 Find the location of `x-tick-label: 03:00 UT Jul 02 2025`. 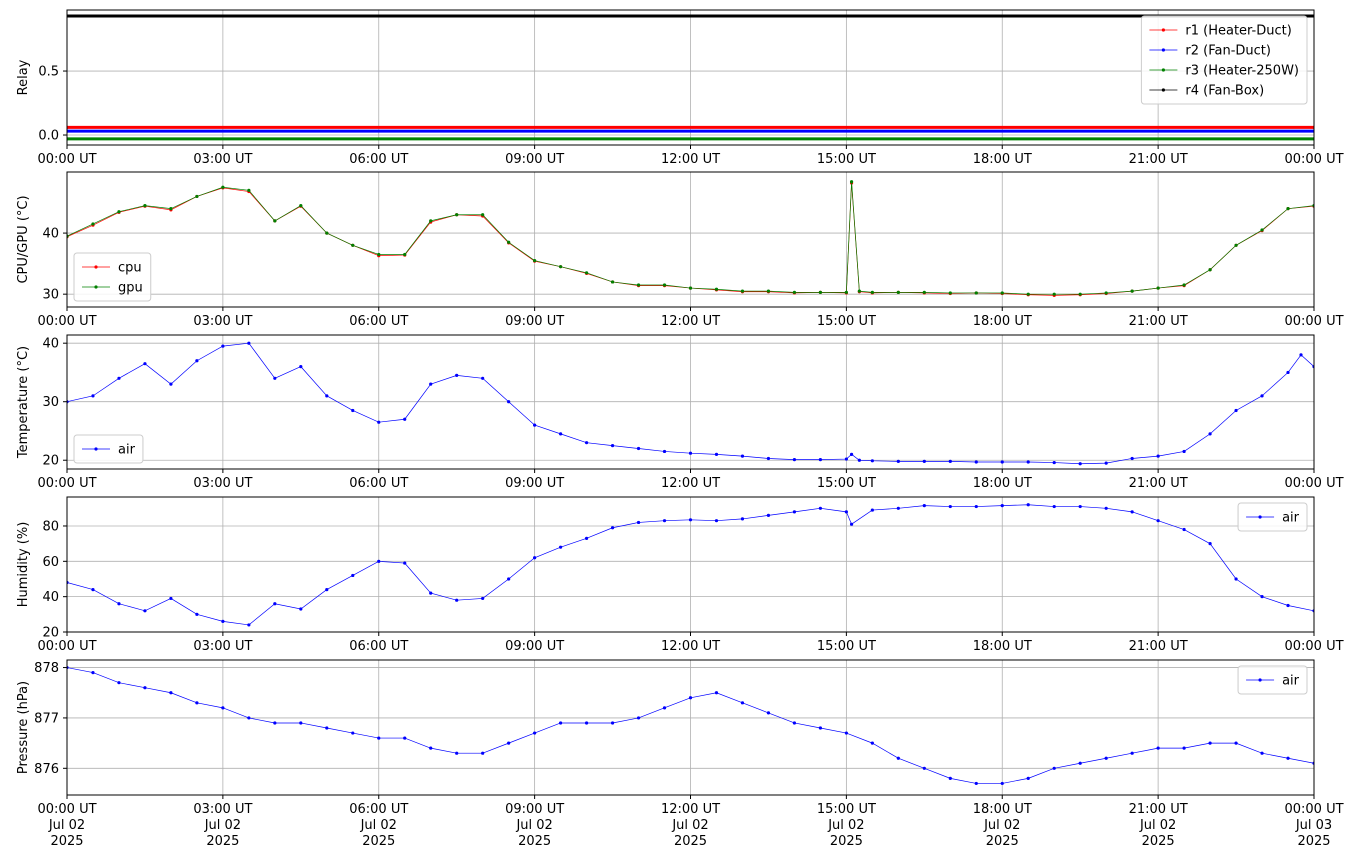

x-tick-label: 03:00 UT Jul 02 2025 is located at coordinates (222, 825).